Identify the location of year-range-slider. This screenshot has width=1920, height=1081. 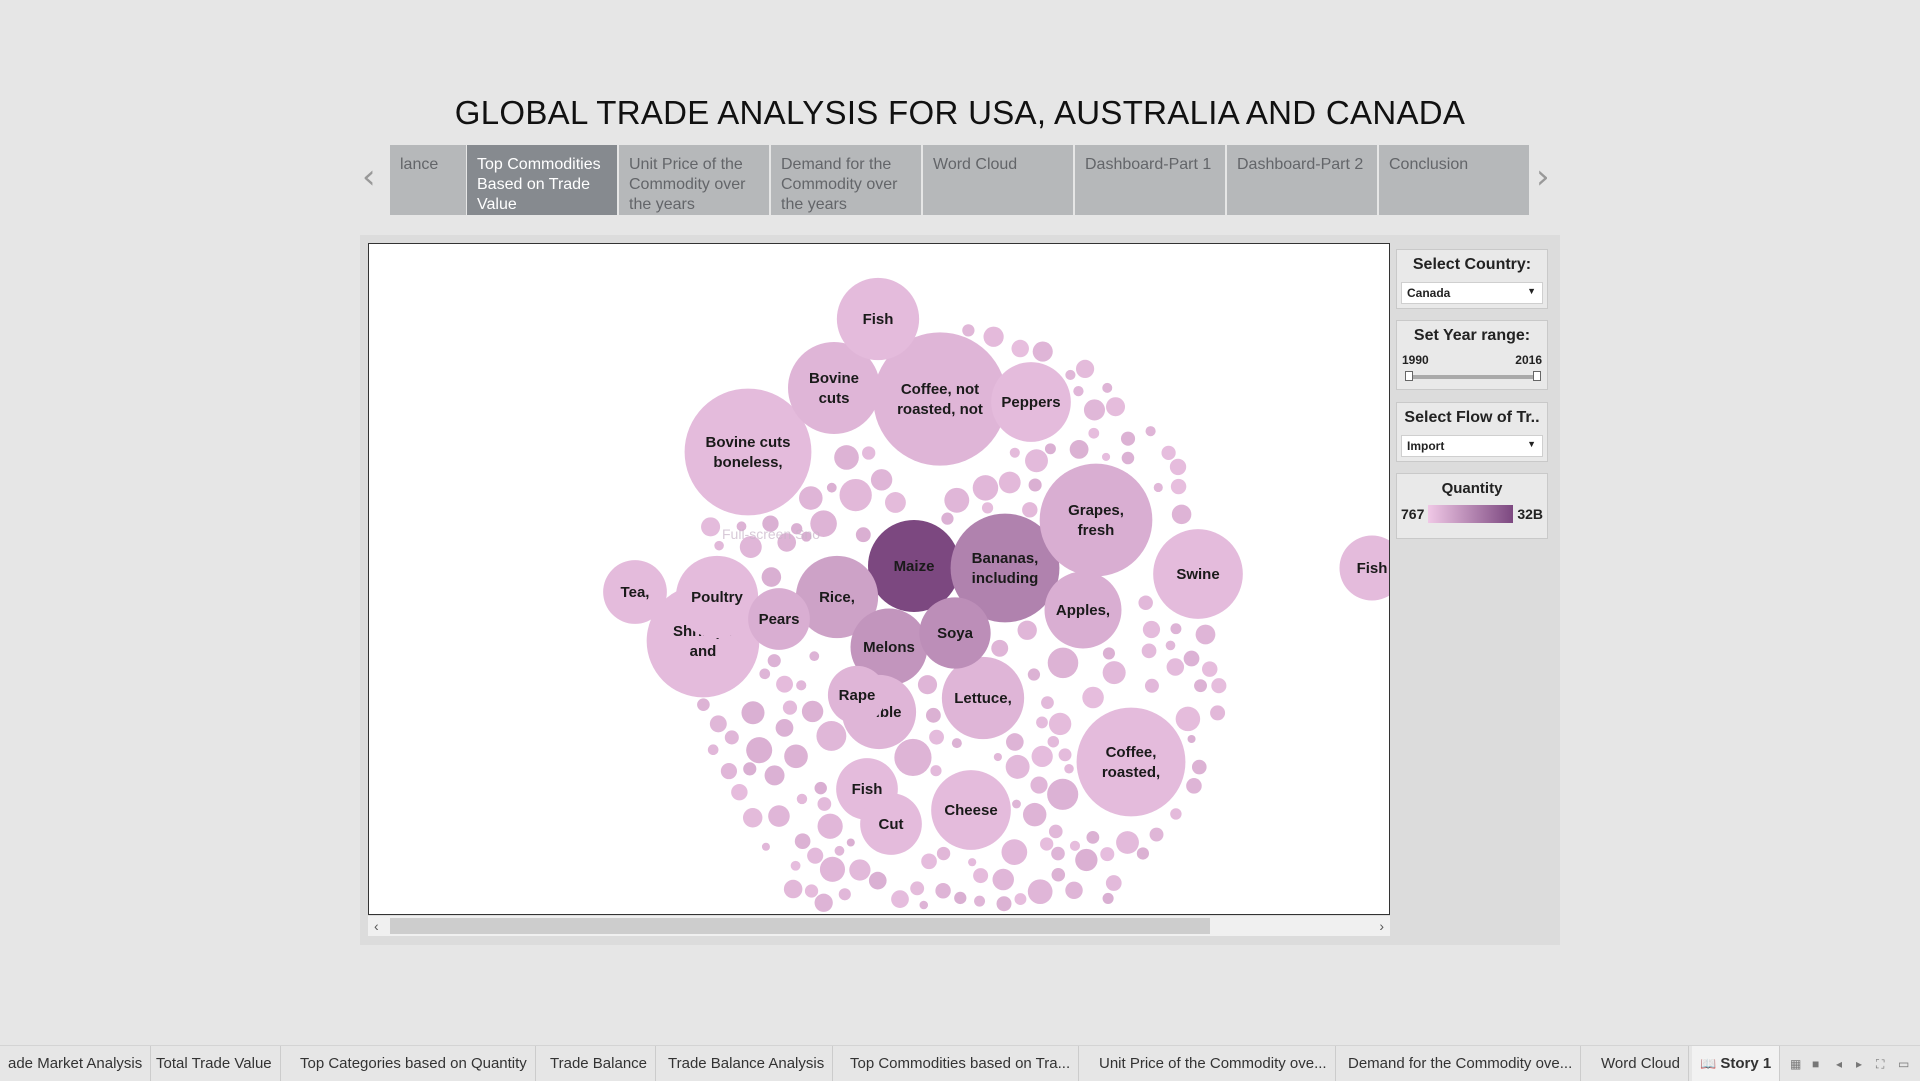
(1473, 376).